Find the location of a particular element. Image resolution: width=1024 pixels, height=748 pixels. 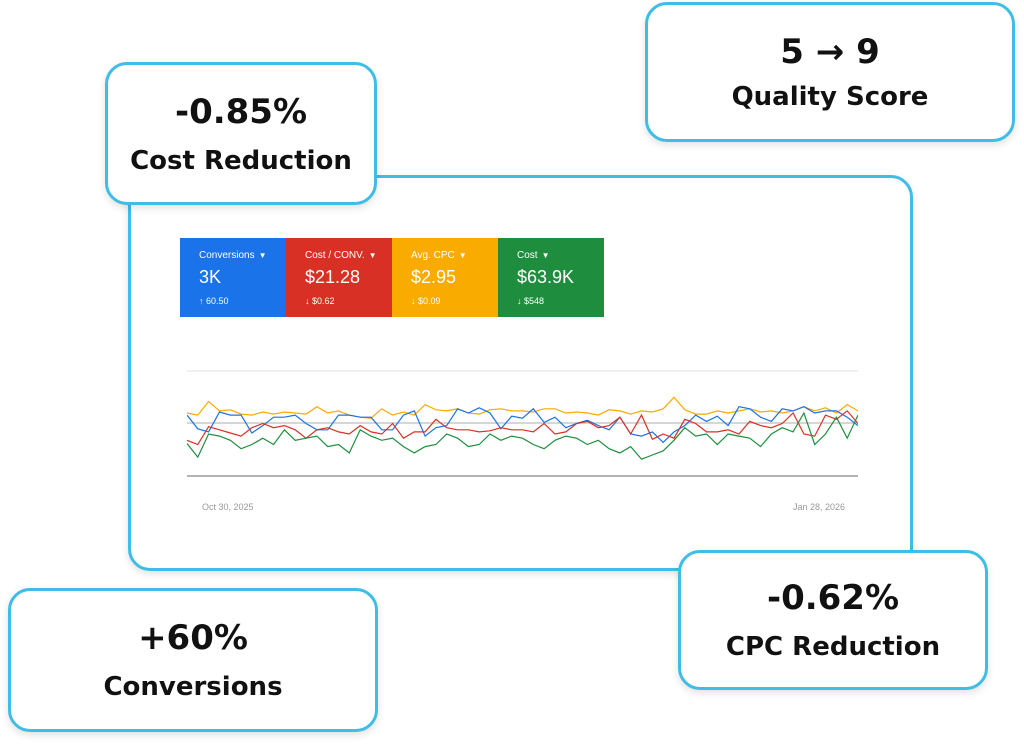

tile-cost-per-conv: Cost / CONV. ▼ $21.28 ↓ $0.62 is located at coordinates (339, 277).